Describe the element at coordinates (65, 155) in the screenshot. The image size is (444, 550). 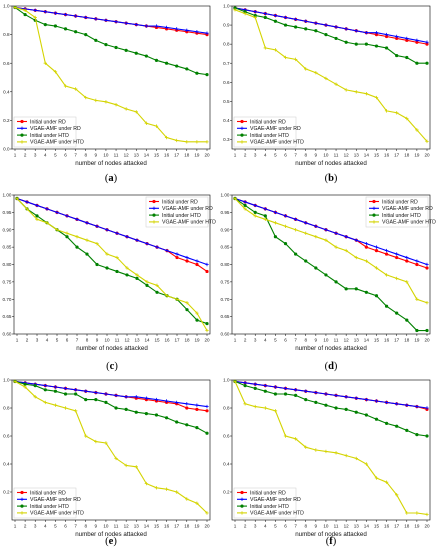
I see `x-tick-label: 6` at that location.